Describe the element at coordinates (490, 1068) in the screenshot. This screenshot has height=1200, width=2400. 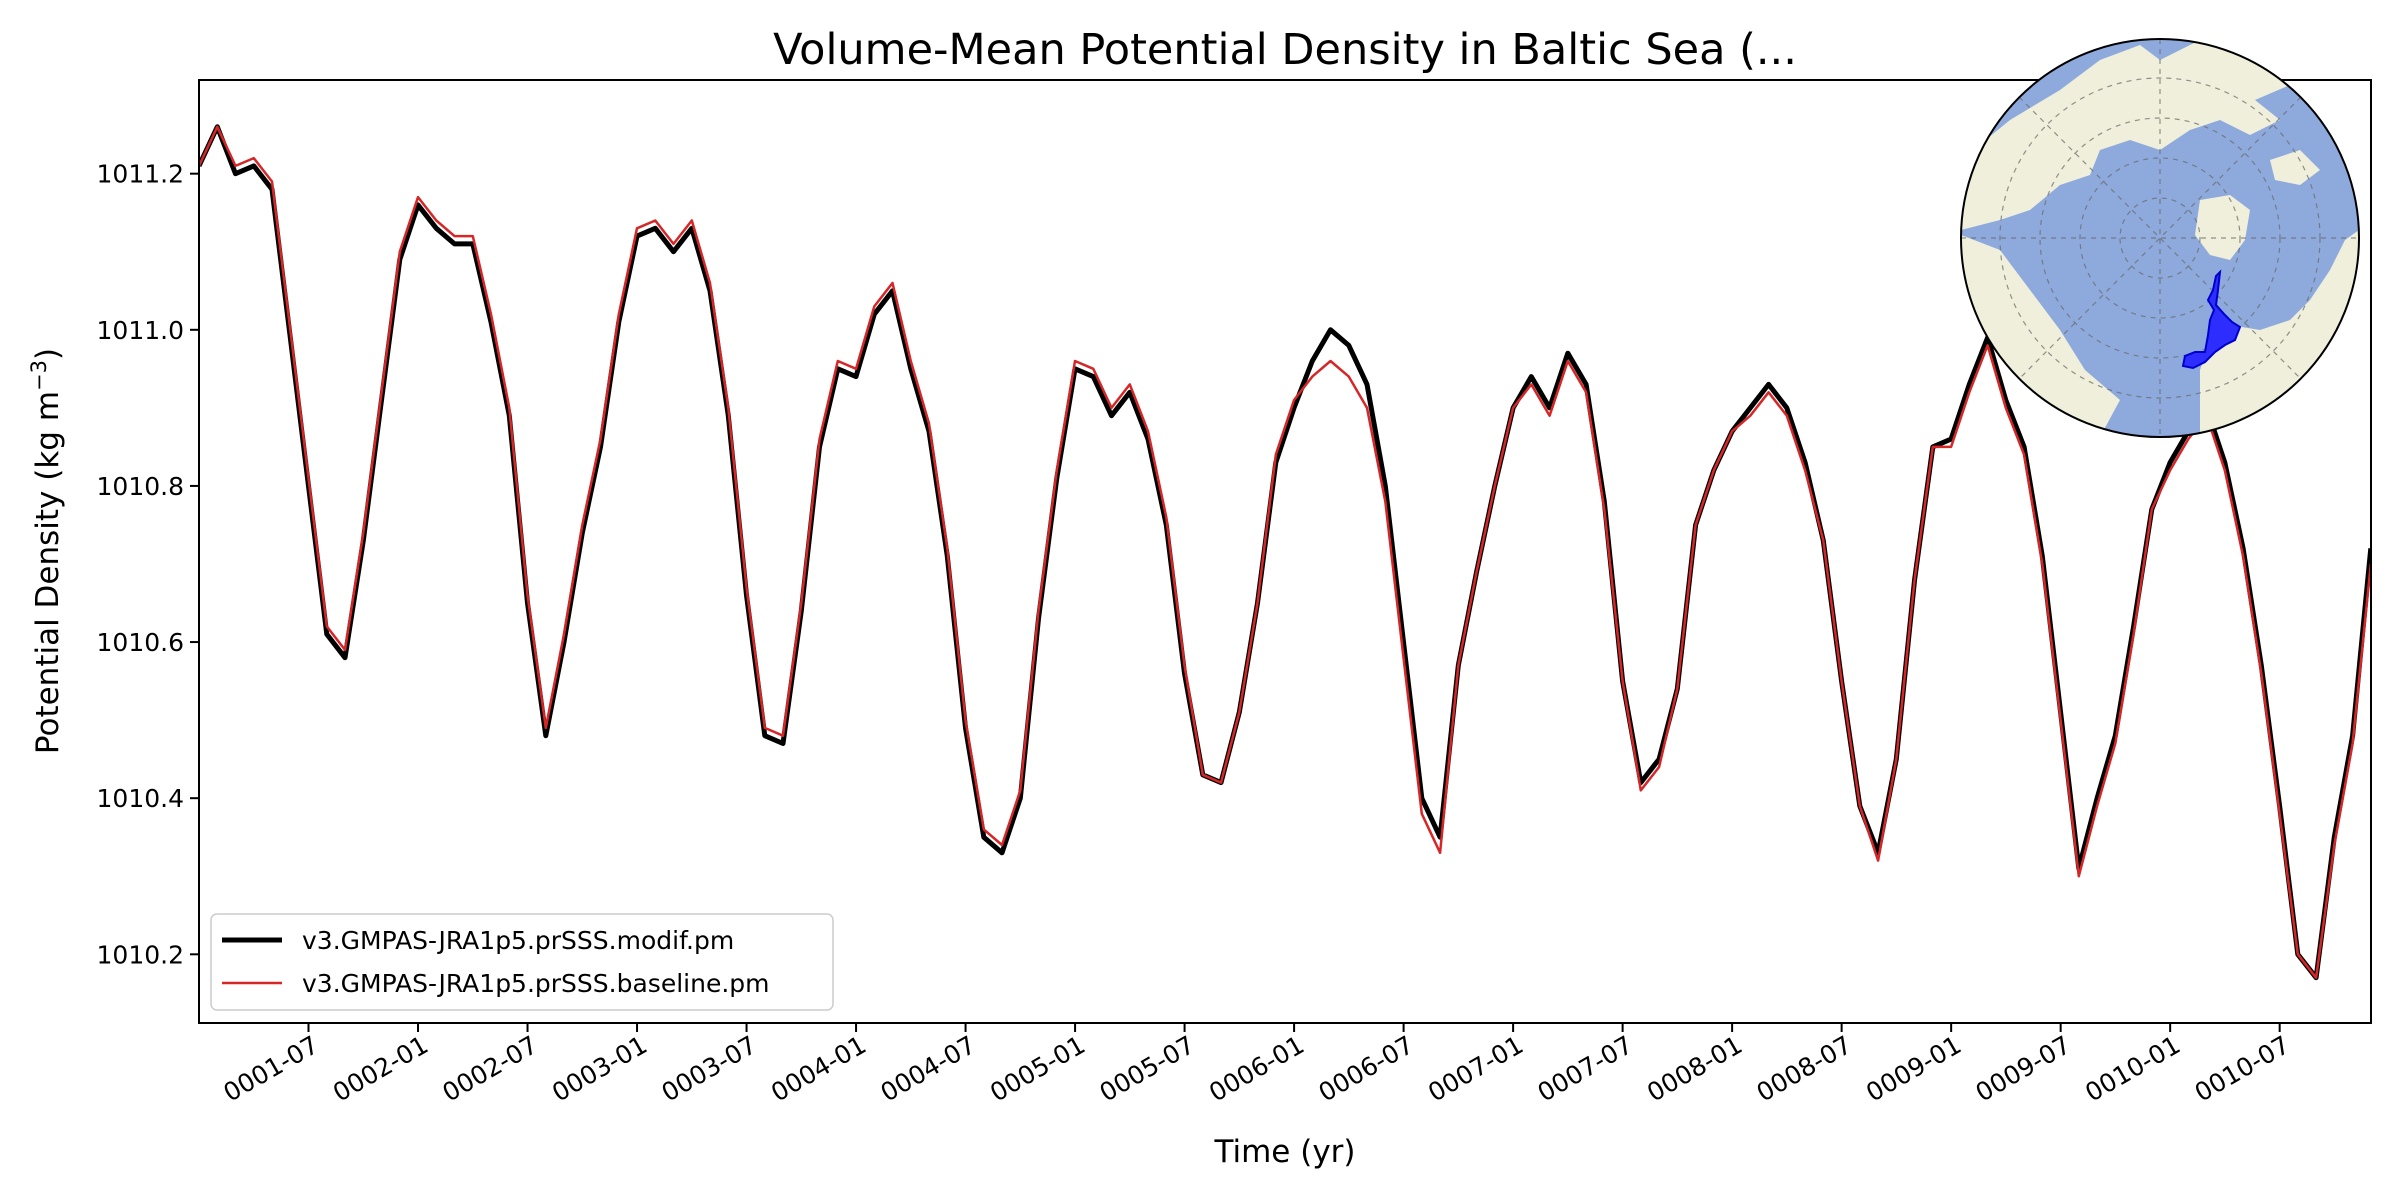
I see `x-tick-label-2: 0002-07` at that location.